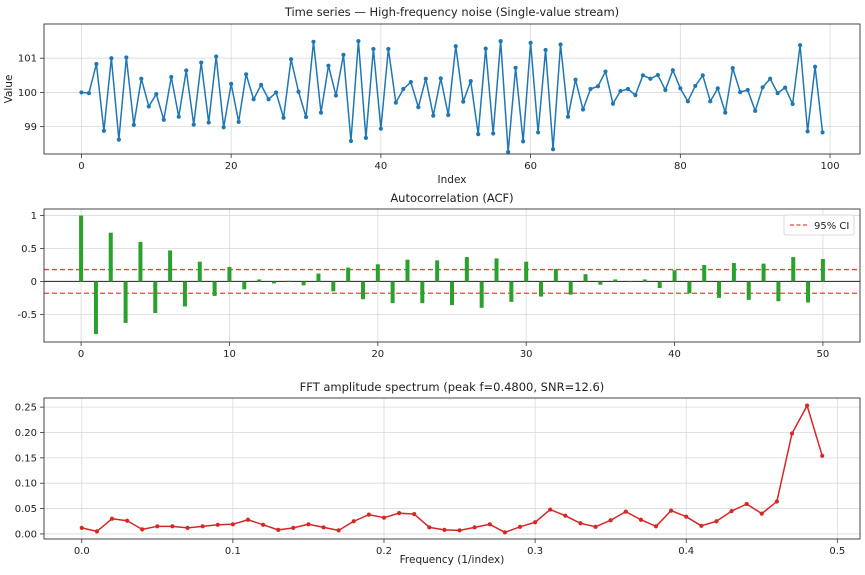 The height and width of the screenshot is (575, 865). I want to click on y-tick-label: 0.25, so click(26, 408).